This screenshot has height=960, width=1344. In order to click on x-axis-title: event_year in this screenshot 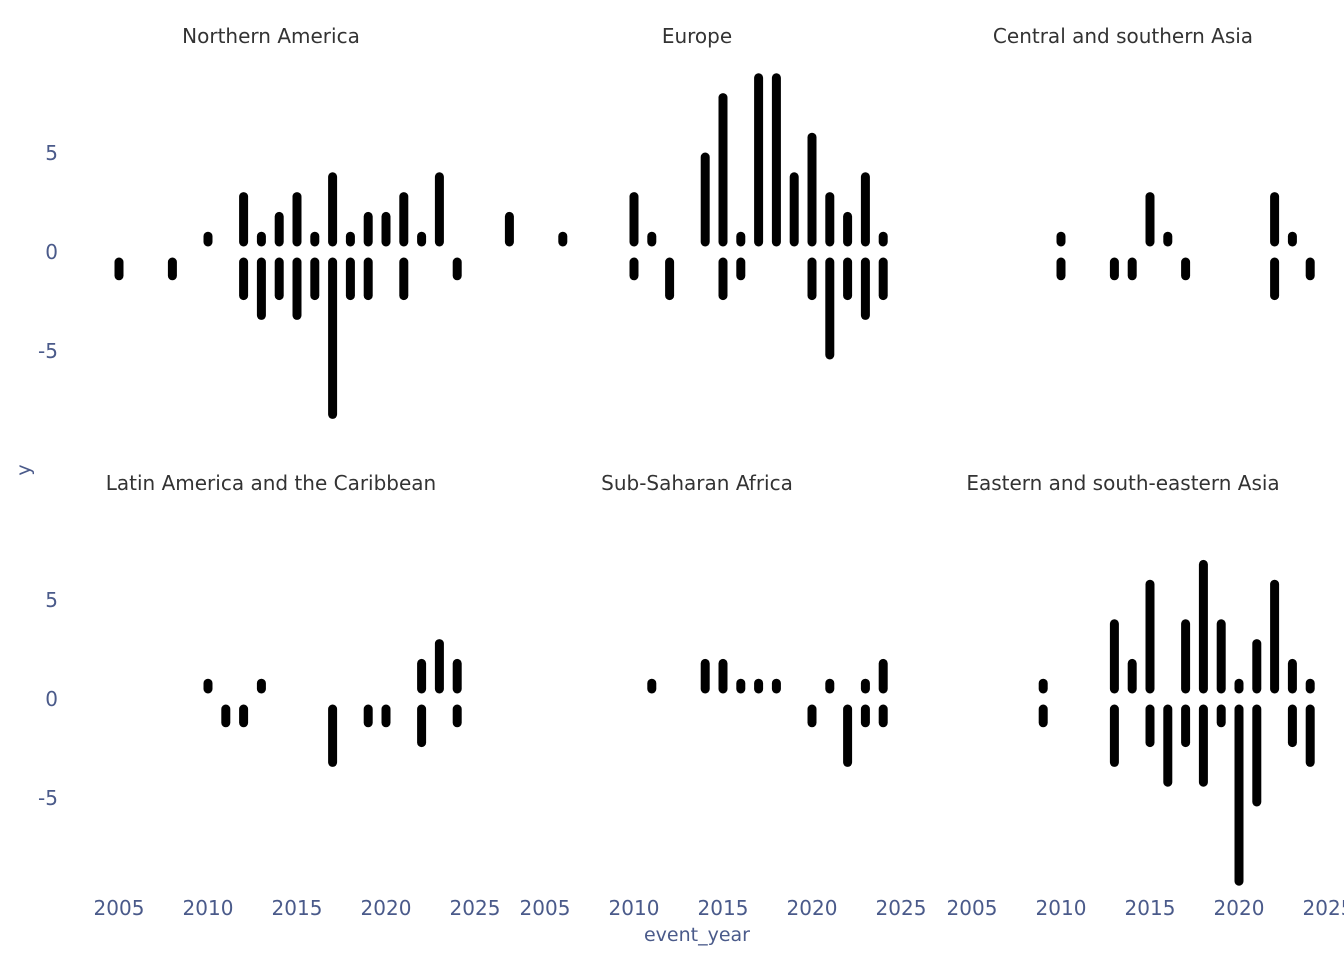, I will do `click(697, 935)`.